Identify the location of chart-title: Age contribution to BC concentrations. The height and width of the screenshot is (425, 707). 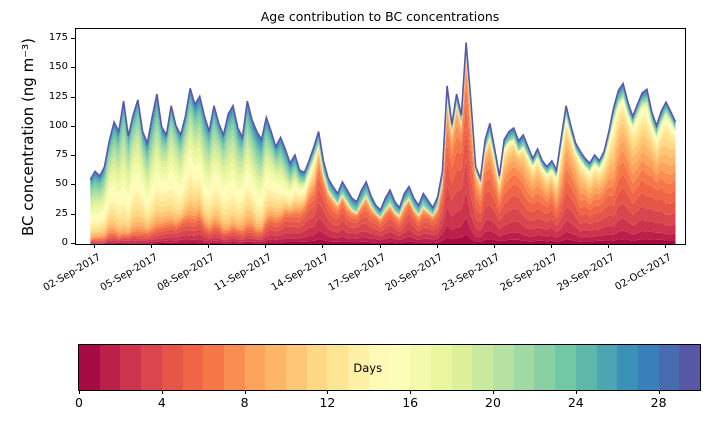
(380, 16).